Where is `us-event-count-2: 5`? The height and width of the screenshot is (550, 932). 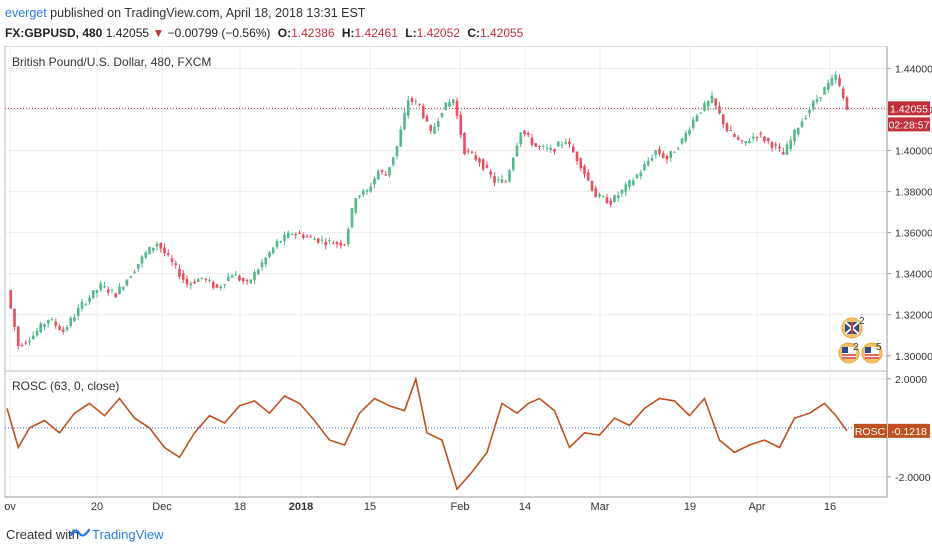
us-event-count-2: 5 is located at coordinates (879, 347).